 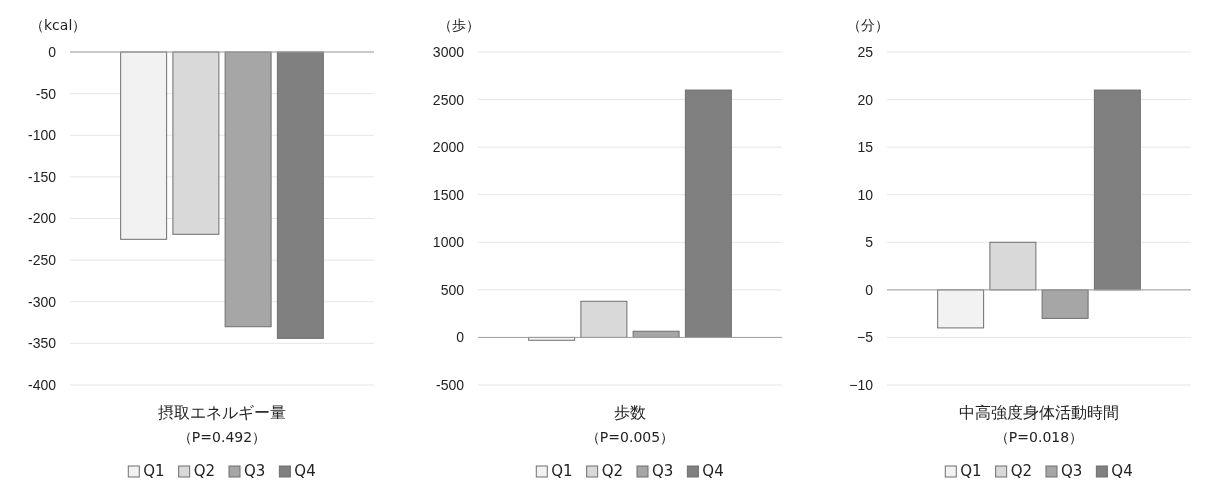 What do you see at coordinates (42, 135) in the screenshot?
I see `y-tick-label: -100` at bounding box center [42, 135].